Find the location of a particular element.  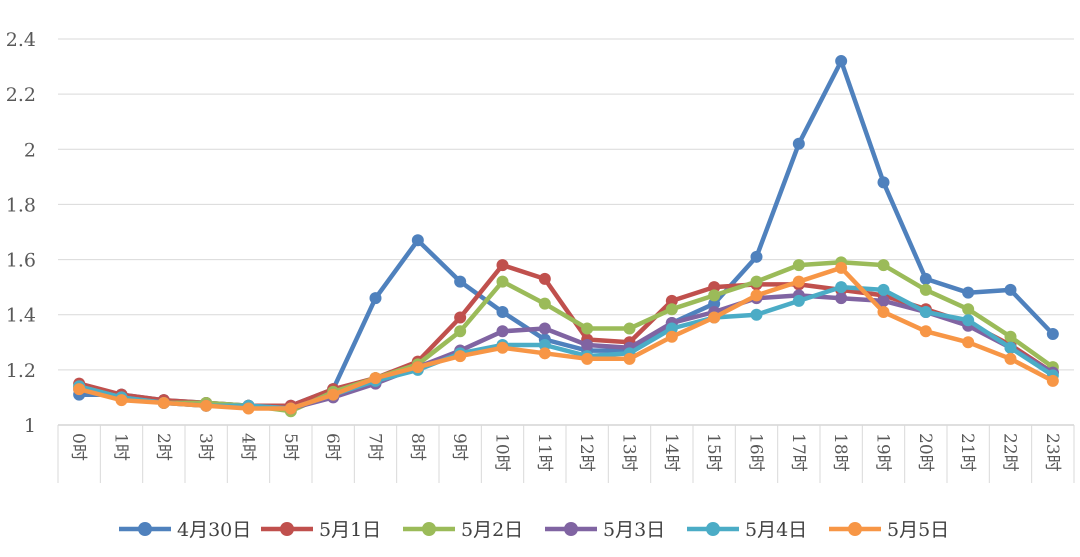

x-tick-label: 23时 is located at coordinates (1052, 452).